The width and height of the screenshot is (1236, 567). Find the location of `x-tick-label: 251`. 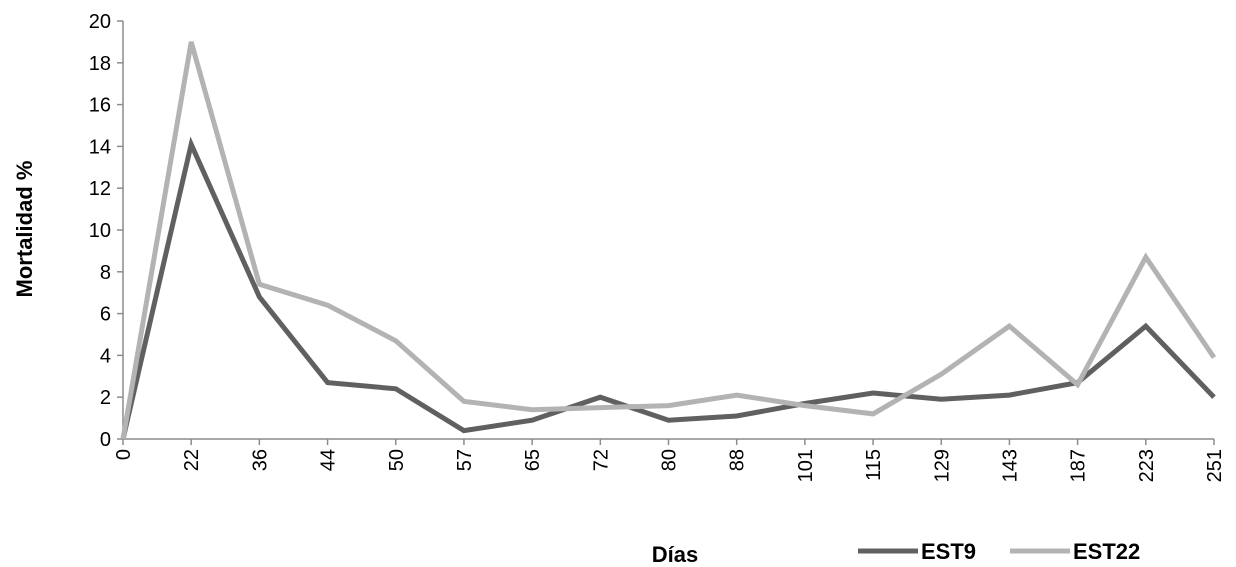

x-tick-label: 251 is located at coordinates (1215, 465).